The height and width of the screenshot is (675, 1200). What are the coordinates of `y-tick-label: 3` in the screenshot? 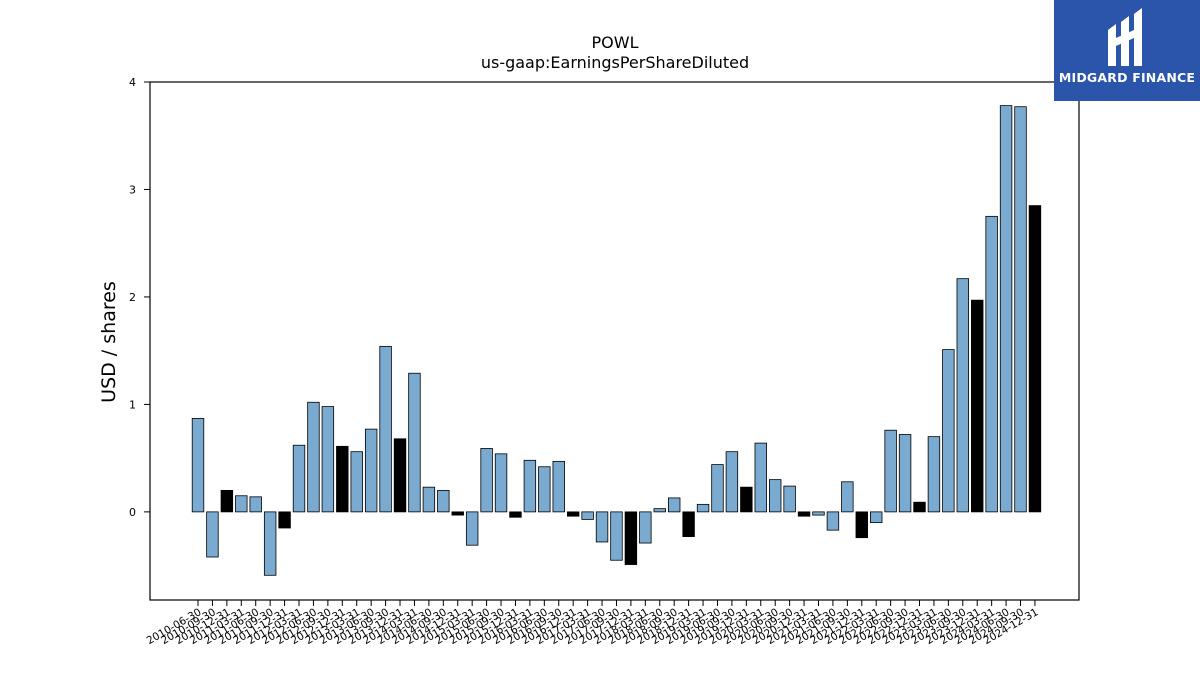 It's located at (132, 189).